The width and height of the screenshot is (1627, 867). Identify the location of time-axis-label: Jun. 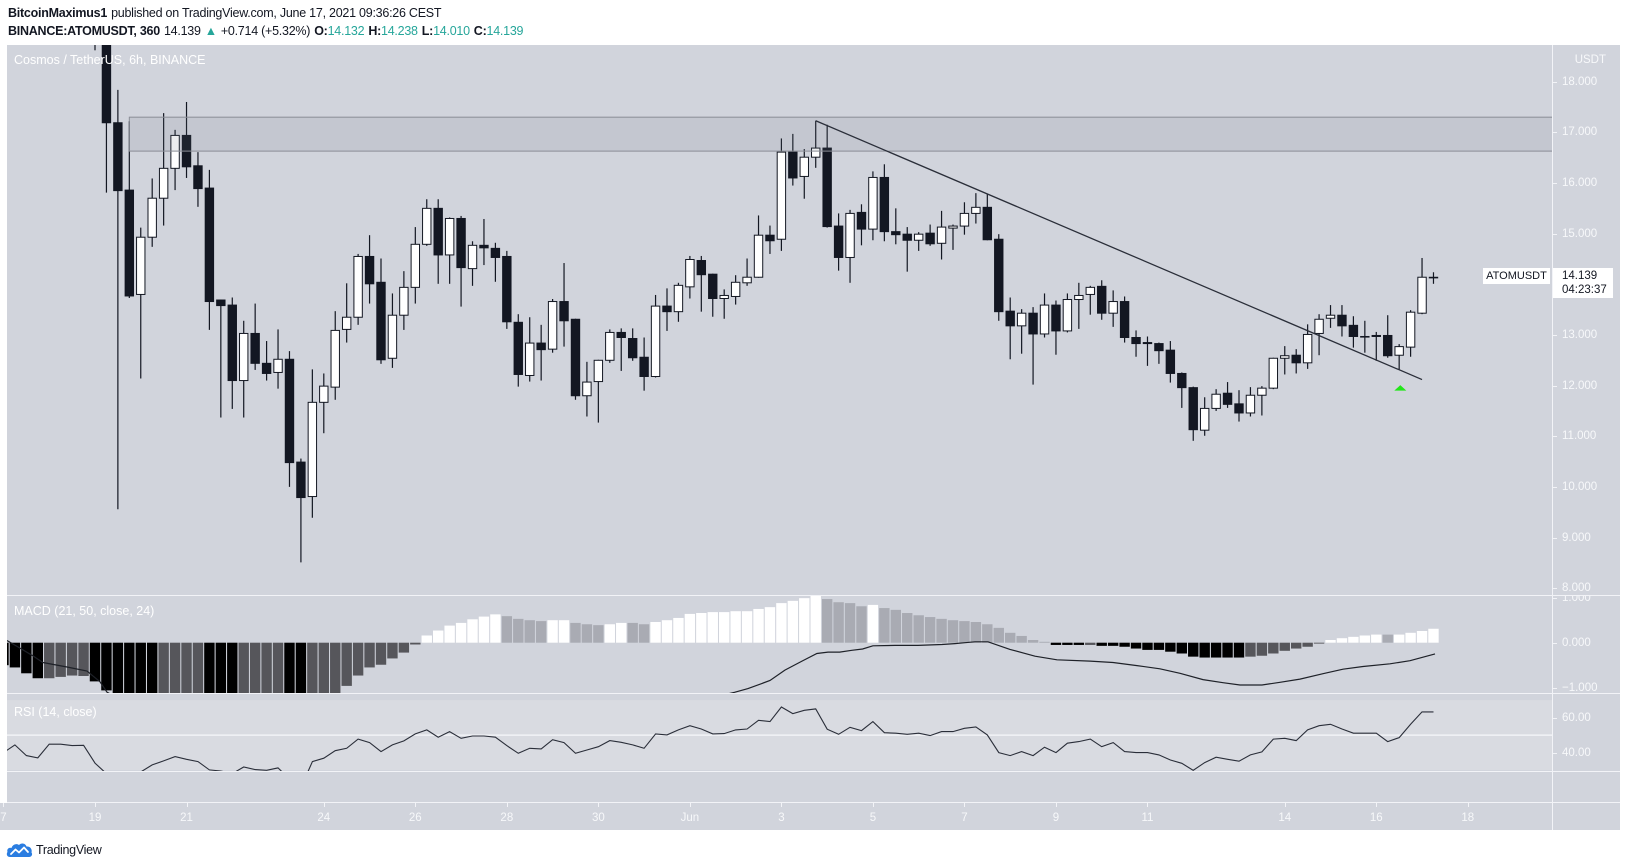
(690, 818).